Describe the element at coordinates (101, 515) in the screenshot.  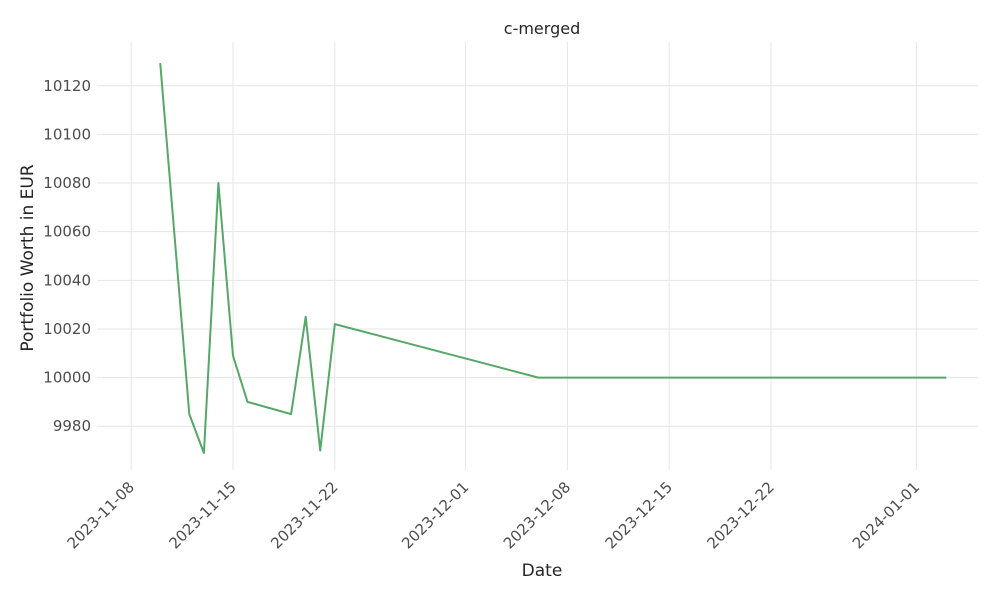
I see `x-tick-label: 2023-11-08` at that location.